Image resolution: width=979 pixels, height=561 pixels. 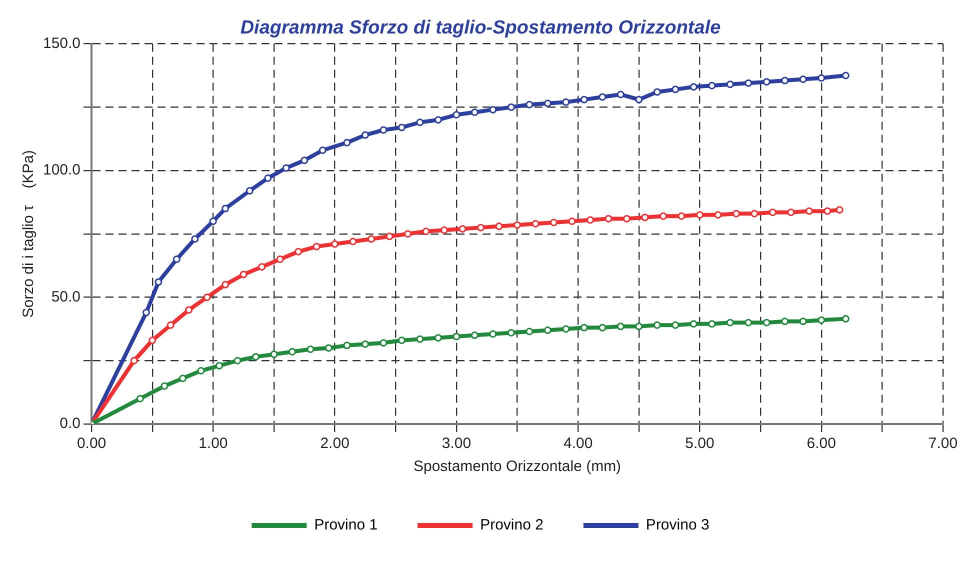 What do you see at coordinates (678, 525) in the screenshot?
I see `legend-label: Provino 3` at bounding box center [678, 525].